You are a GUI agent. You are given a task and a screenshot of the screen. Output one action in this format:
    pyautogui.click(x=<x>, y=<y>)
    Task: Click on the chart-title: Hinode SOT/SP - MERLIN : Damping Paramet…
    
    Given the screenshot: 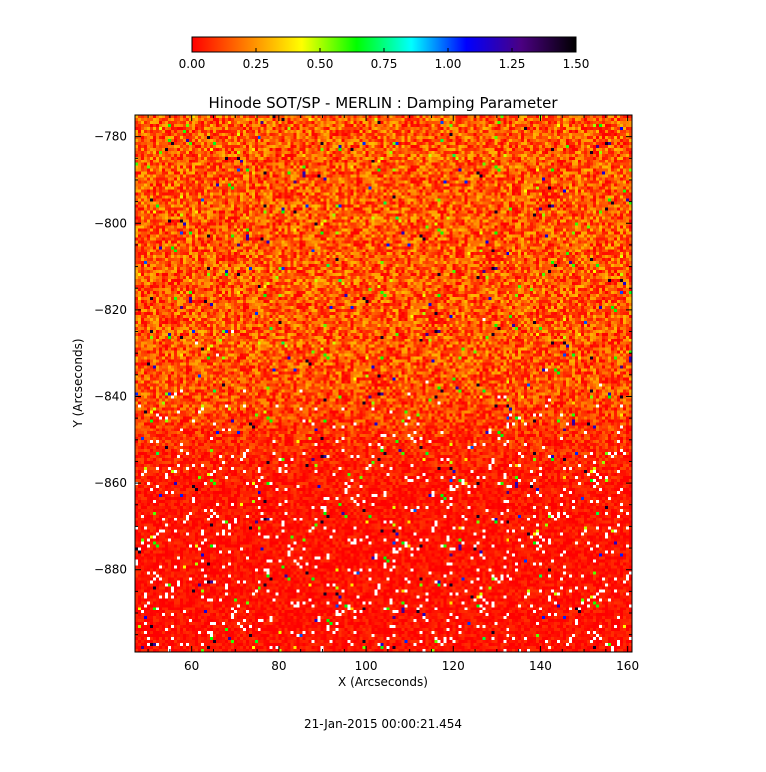 What is the action you would take?
    pyautogui.click(x=383, y=103)
    